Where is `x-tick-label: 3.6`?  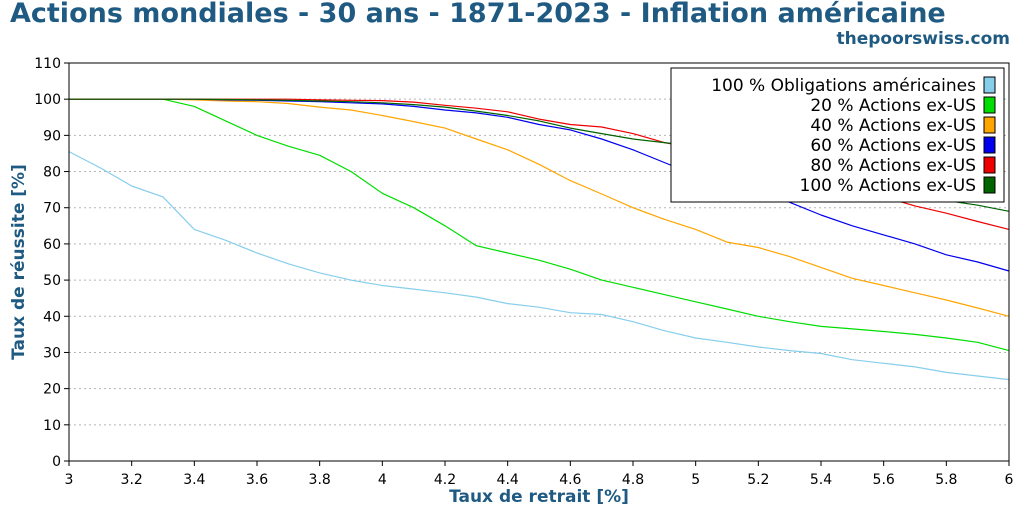 x-tick-label: 3.6 is located at coordinates (257, 480).